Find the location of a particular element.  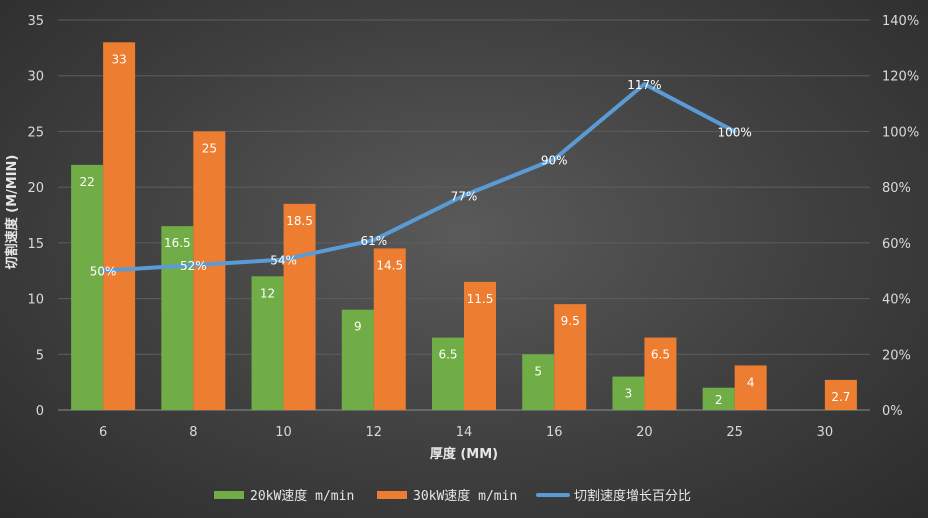

x-tick-label: 8 is located at coordinates (193, 432).